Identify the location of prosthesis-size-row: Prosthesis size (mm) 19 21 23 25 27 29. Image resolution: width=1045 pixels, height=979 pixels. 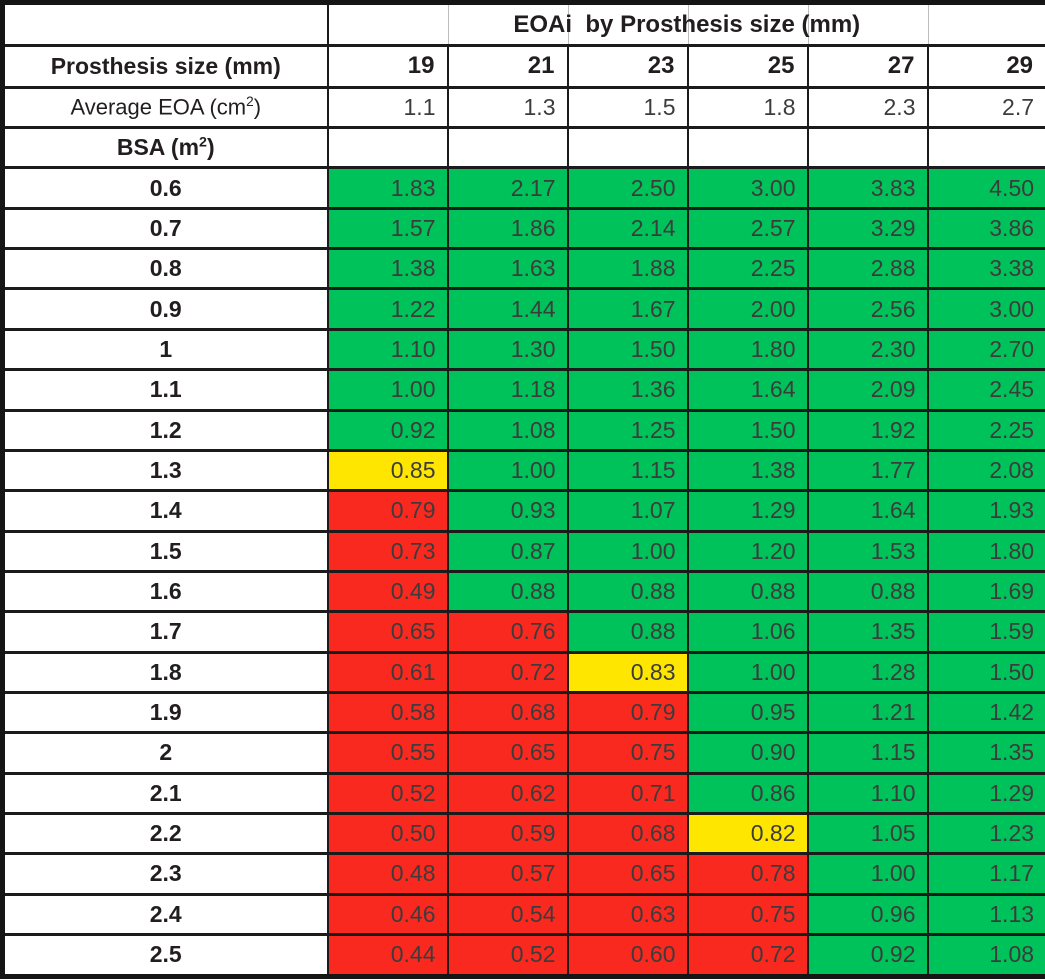
(523, 66).